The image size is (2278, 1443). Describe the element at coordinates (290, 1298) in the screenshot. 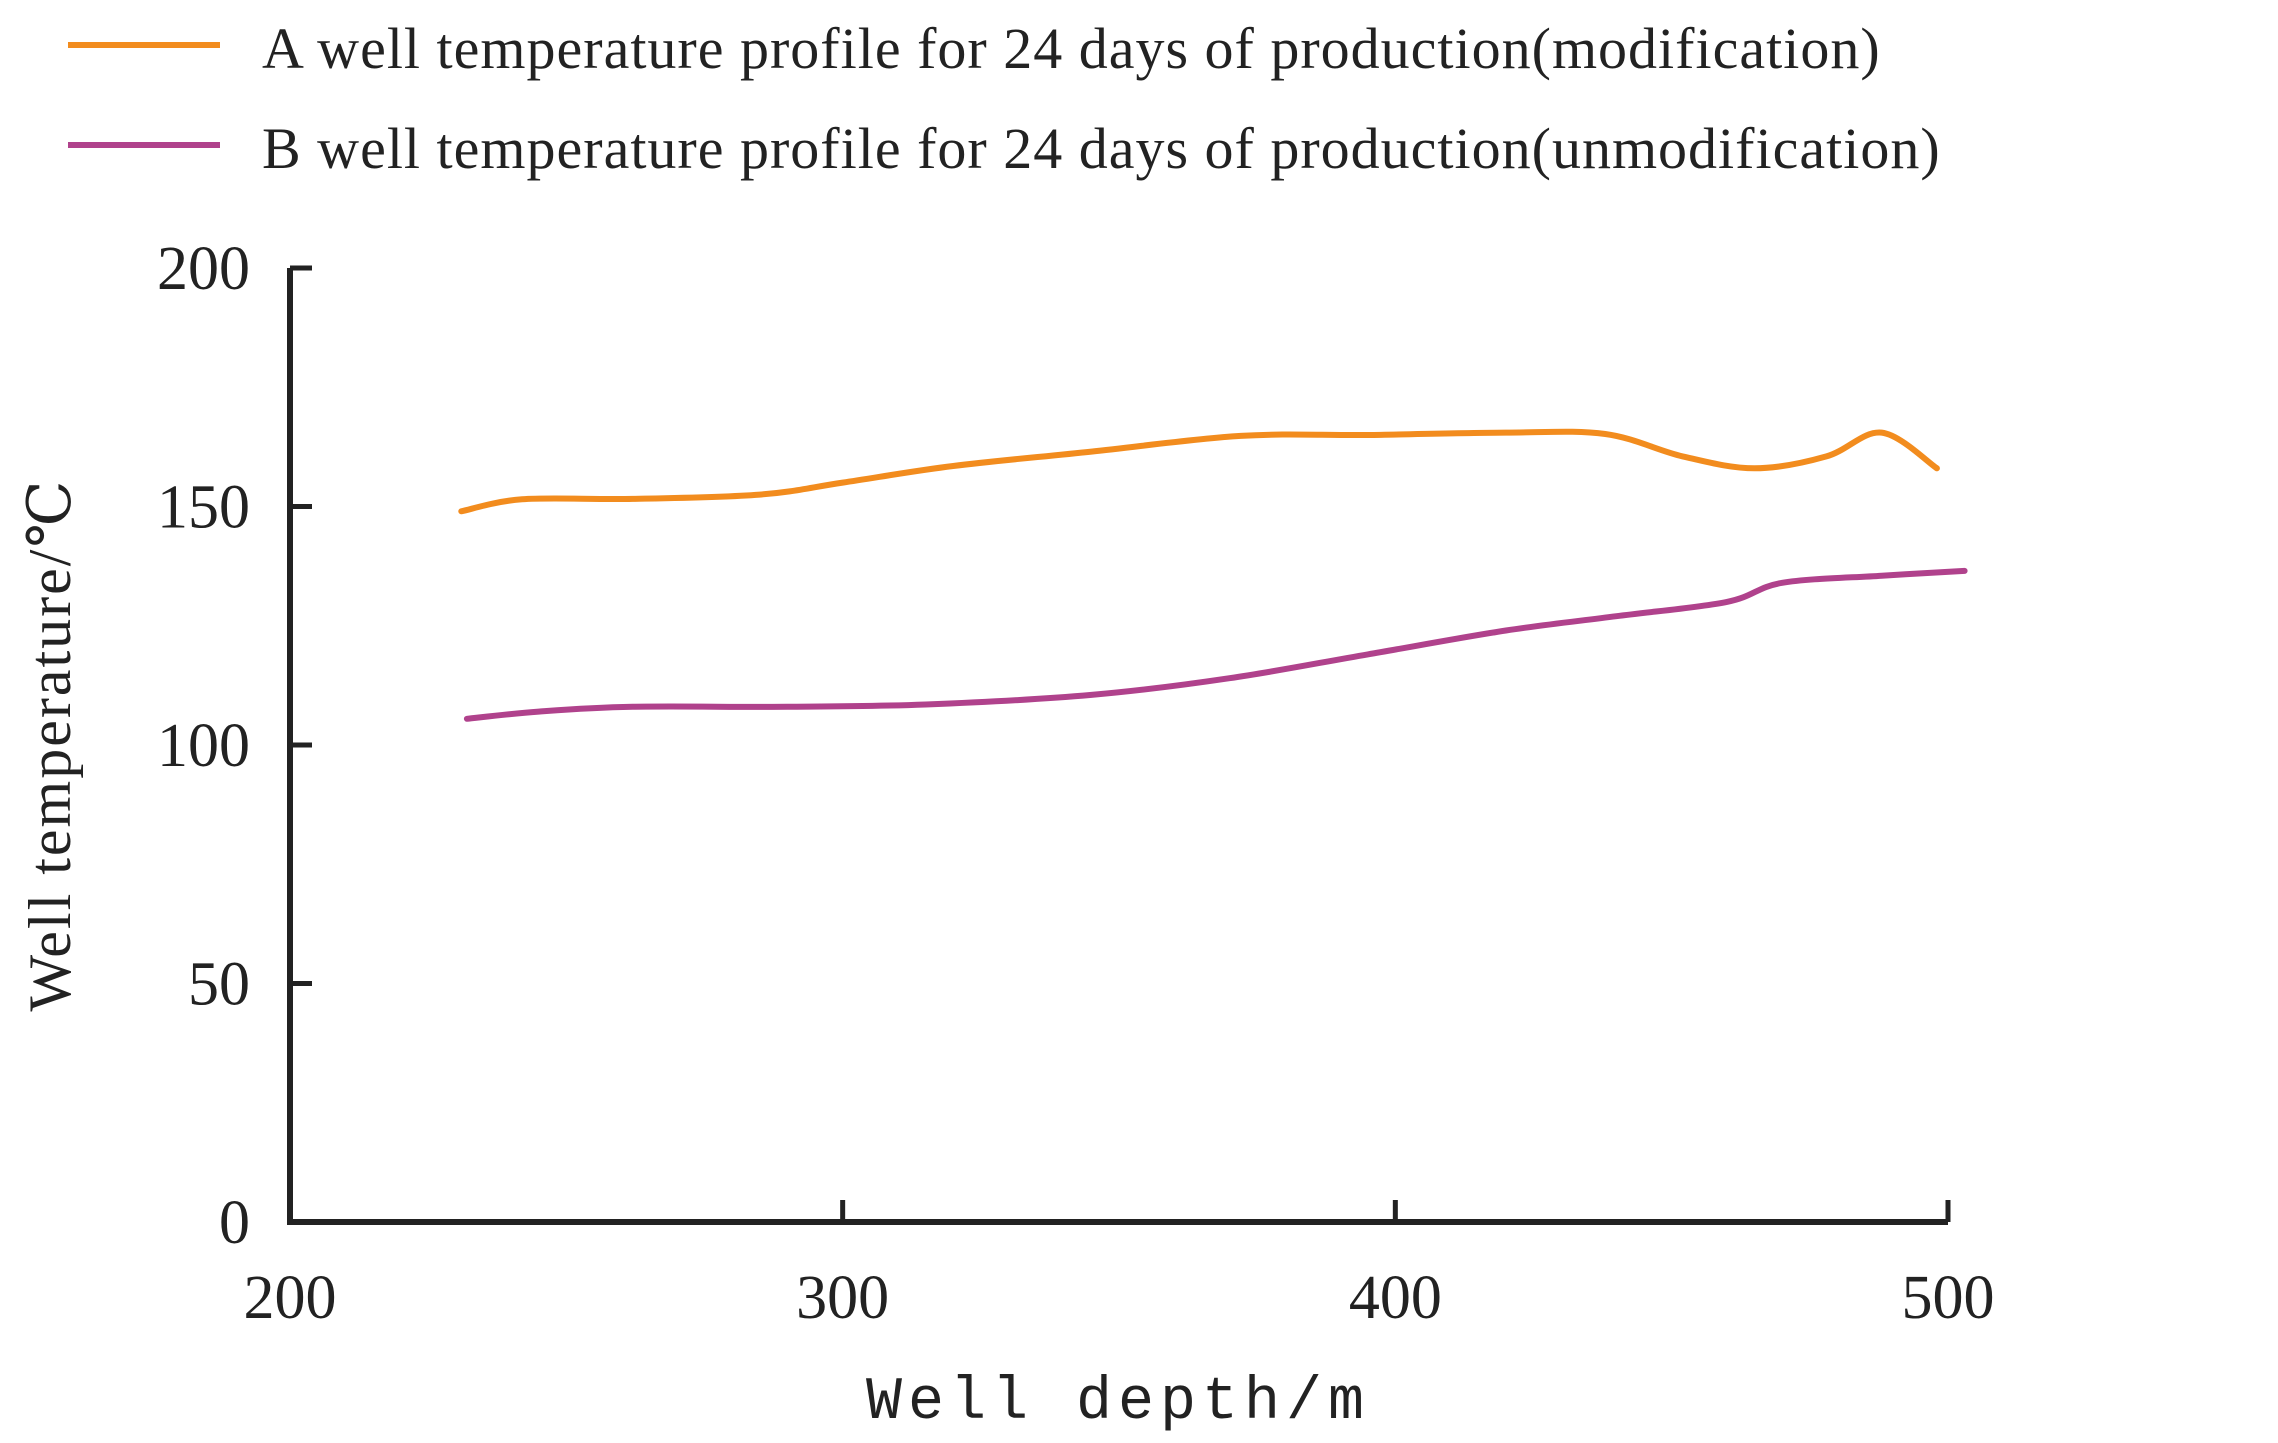

I see `x-tick-label: 200` at that location.